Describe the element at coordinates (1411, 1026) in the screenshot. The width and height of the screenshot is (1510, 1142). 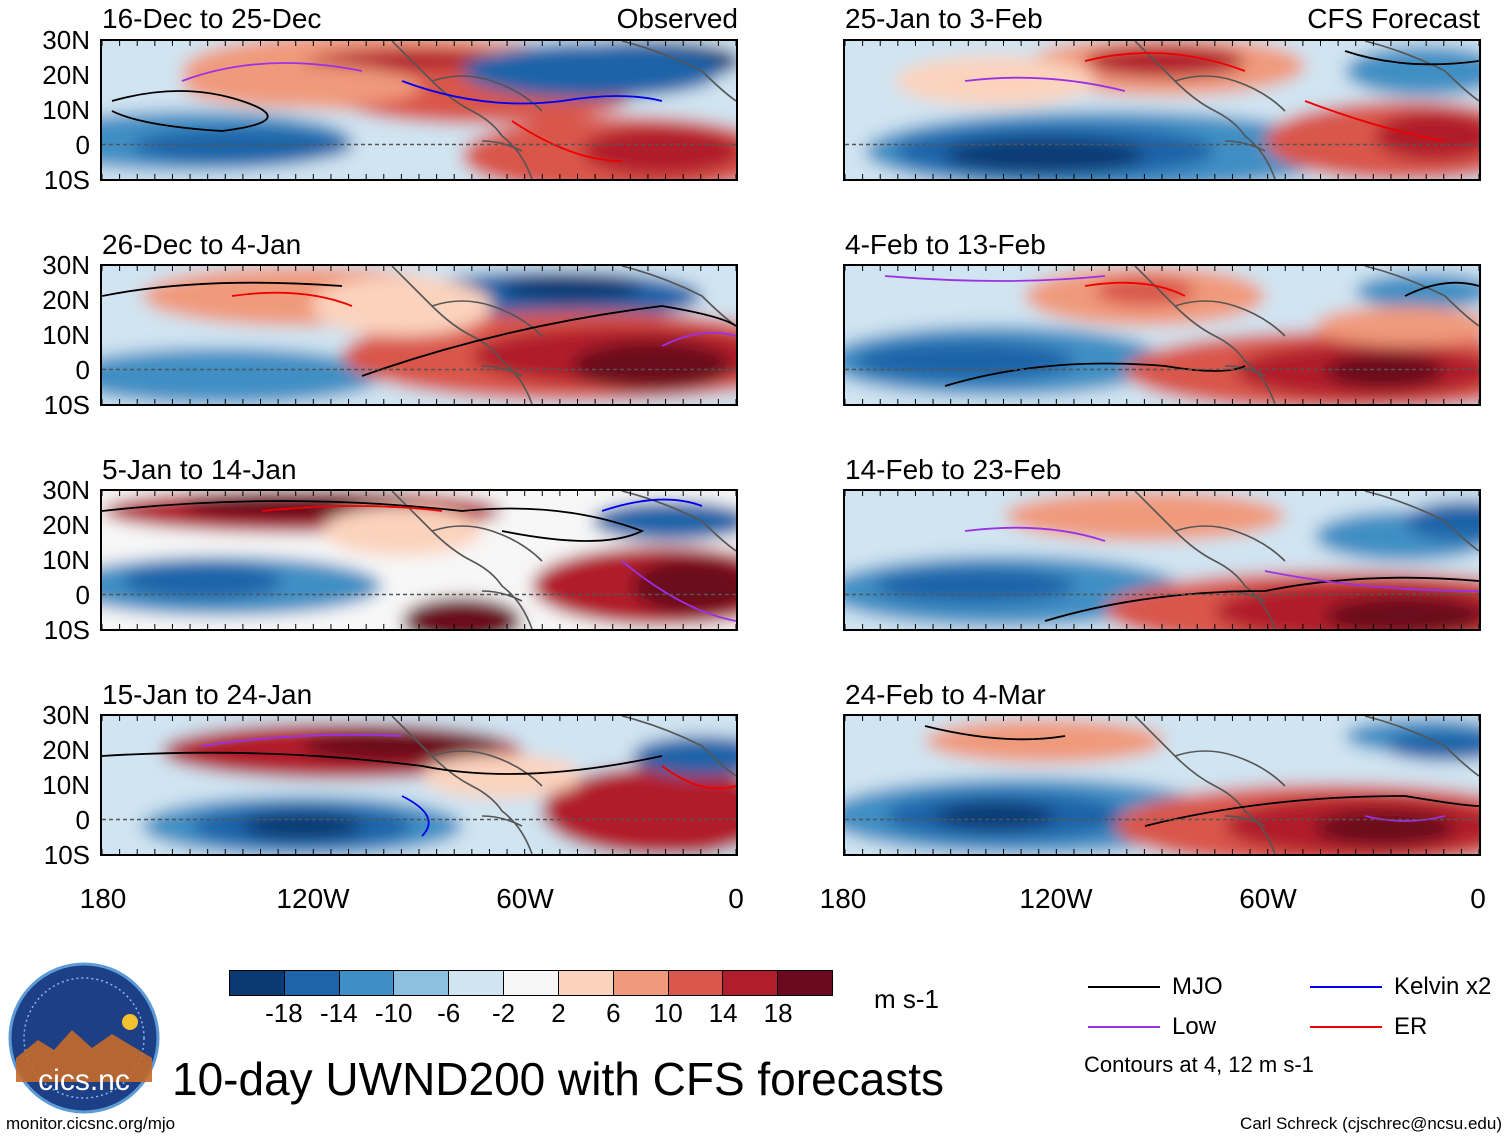
I see `legend-er-label: ER` at that location.